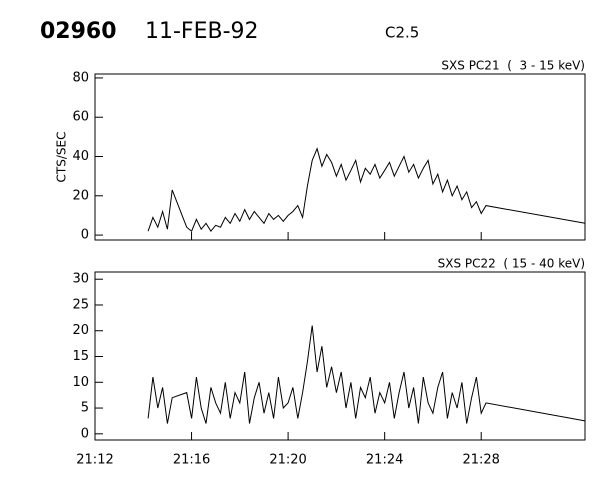 This screenshot has height=480, width=600. What do you see at coordinates (366, 190) in the screenshot?
I see `data-line` at bounding box center [366, 190].